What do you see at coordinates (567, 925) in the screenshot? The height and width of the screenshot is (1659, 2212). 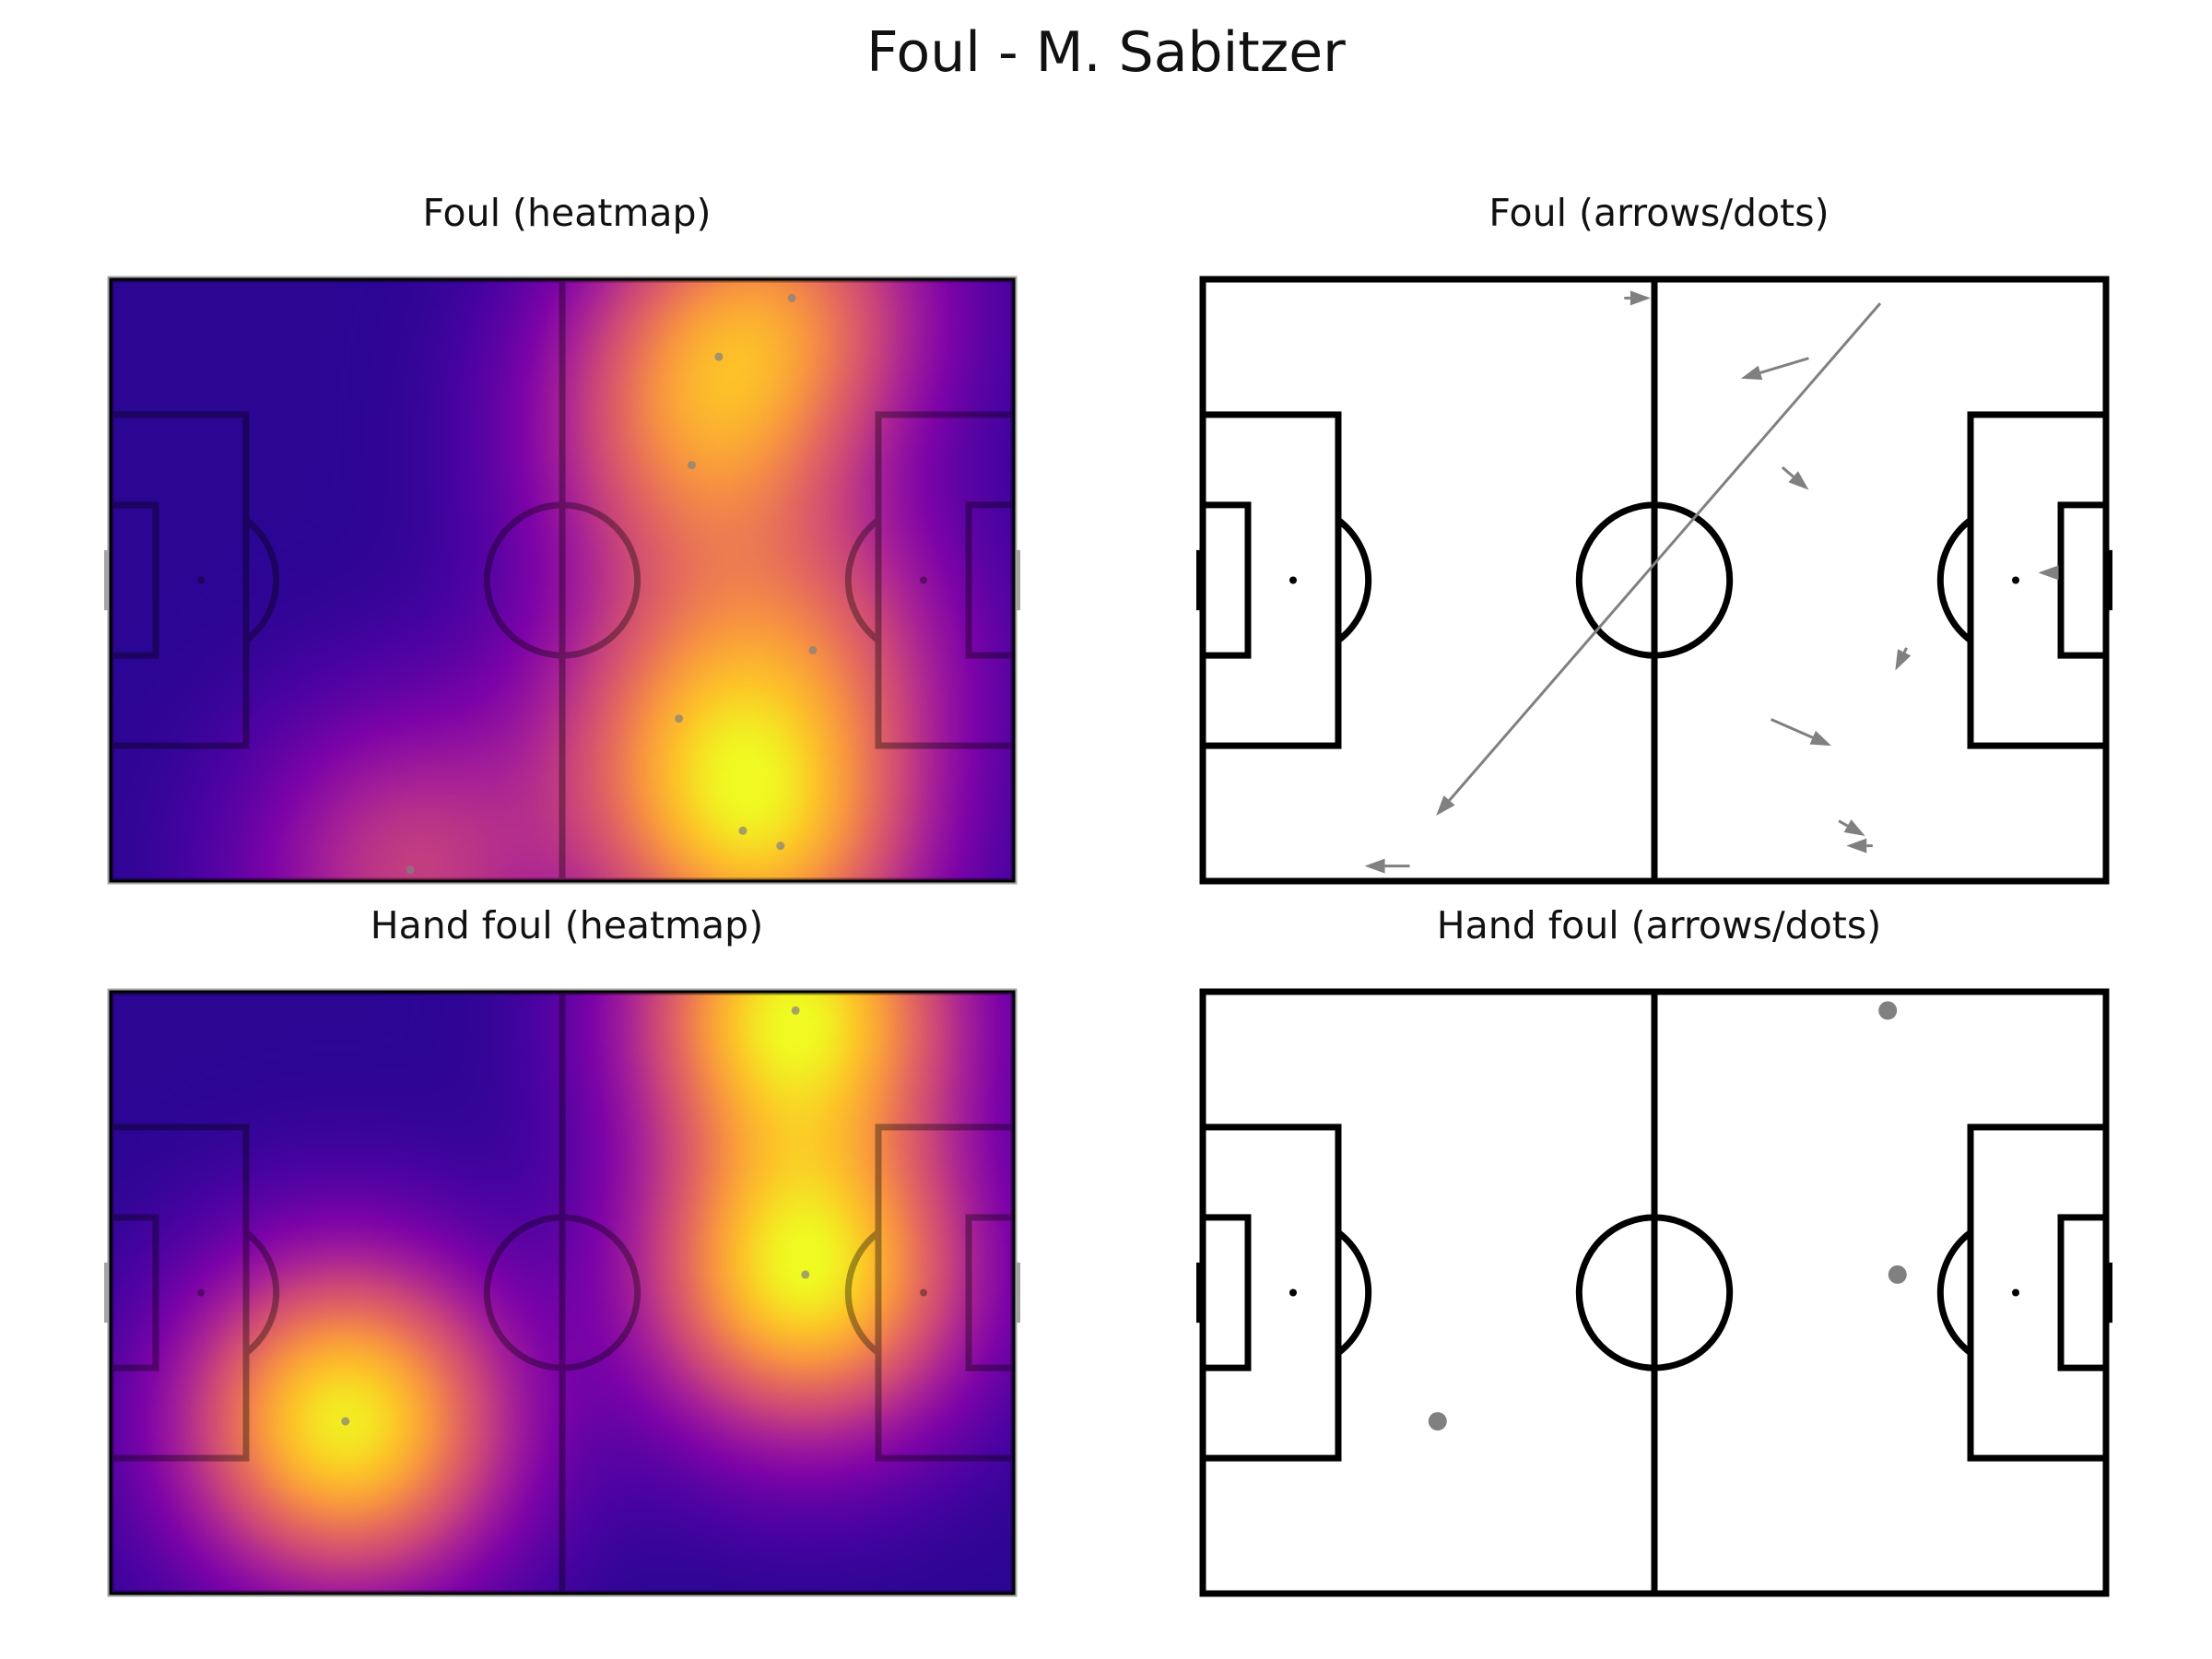 I see `panel-title-hand-foul-heatmap: Hand foul (heatmap)` at bounding box center [567, 925].